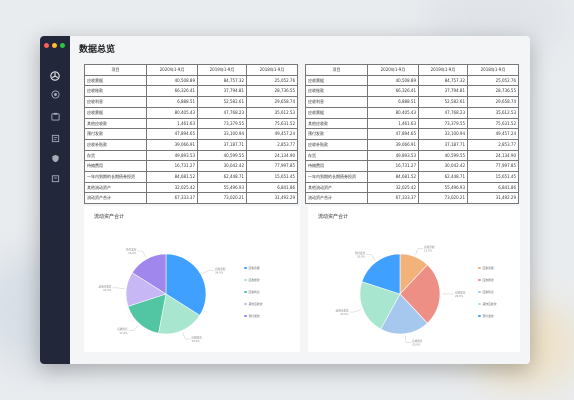 This screenshot has width=574, height=400. I want to click on table-row: 一年内到期的长期债券投资 84,681.52 62,448.71 15,651.45, so click(191, 177).